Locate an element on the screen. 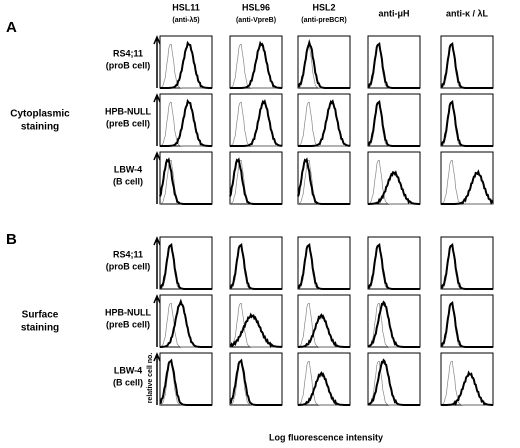 This screenshot has height=448, width=520. column-header: HSL96 is located at coordinates (256, 7).